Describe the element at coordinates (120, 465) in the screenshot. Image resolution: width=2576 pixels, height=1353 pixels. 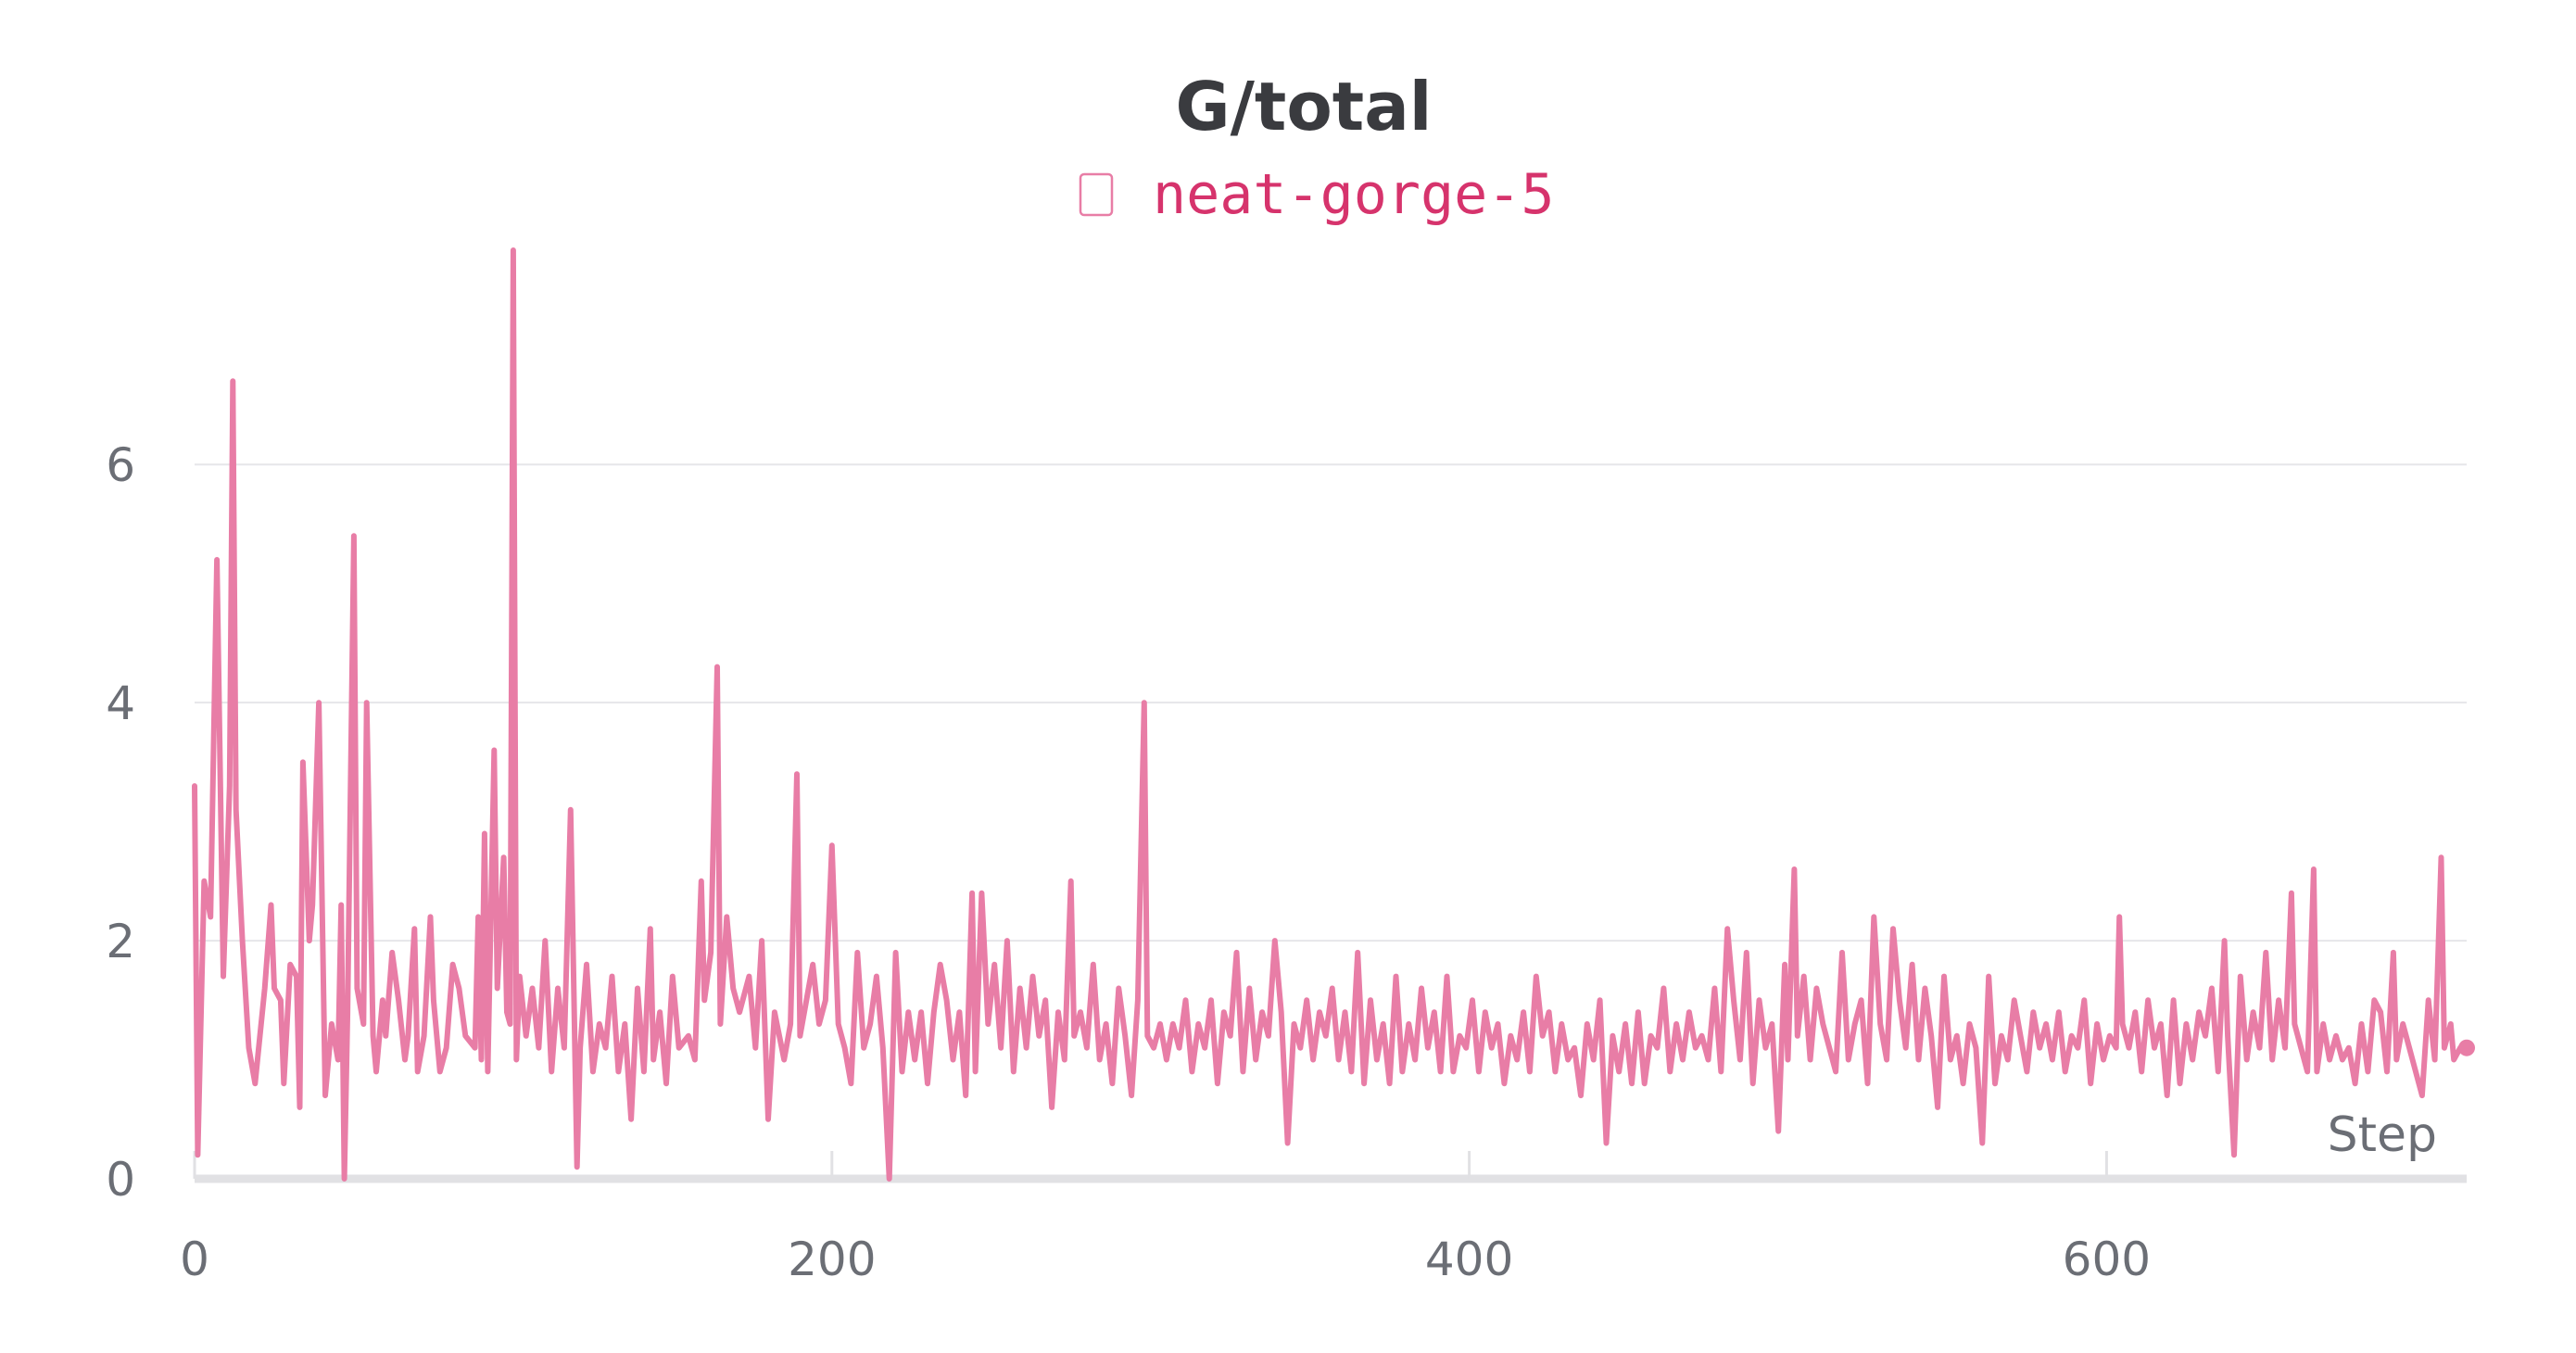
I see `y-tick-label: 6` at that location.